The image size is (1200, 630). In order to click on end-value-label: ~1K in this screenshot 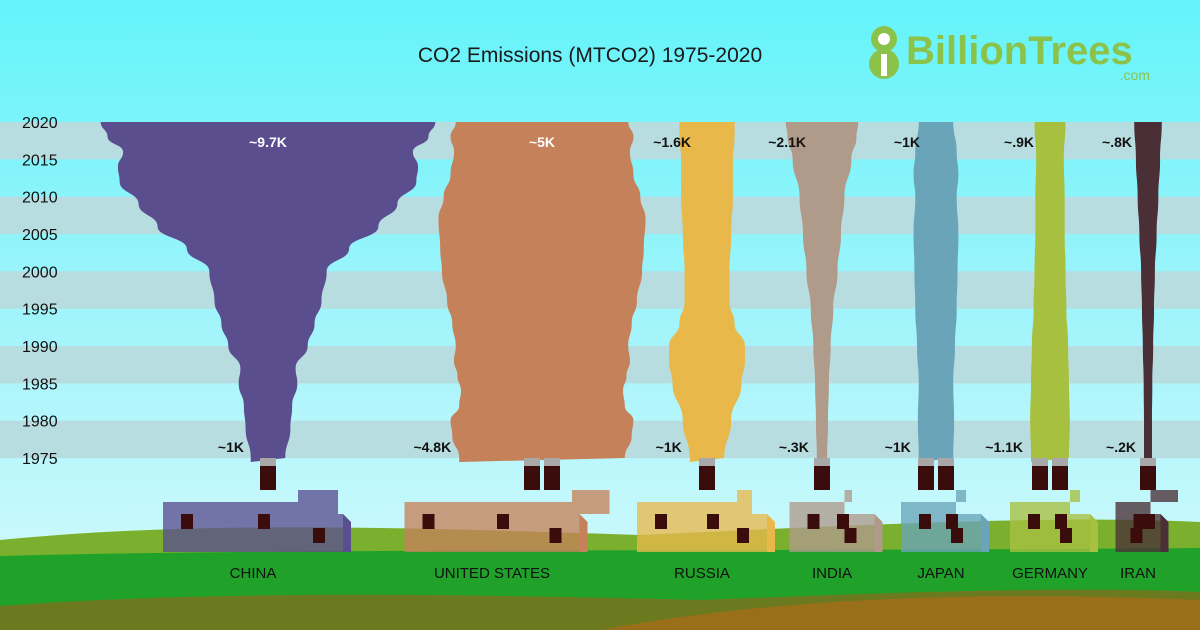, I will do `click(907, 142)`.